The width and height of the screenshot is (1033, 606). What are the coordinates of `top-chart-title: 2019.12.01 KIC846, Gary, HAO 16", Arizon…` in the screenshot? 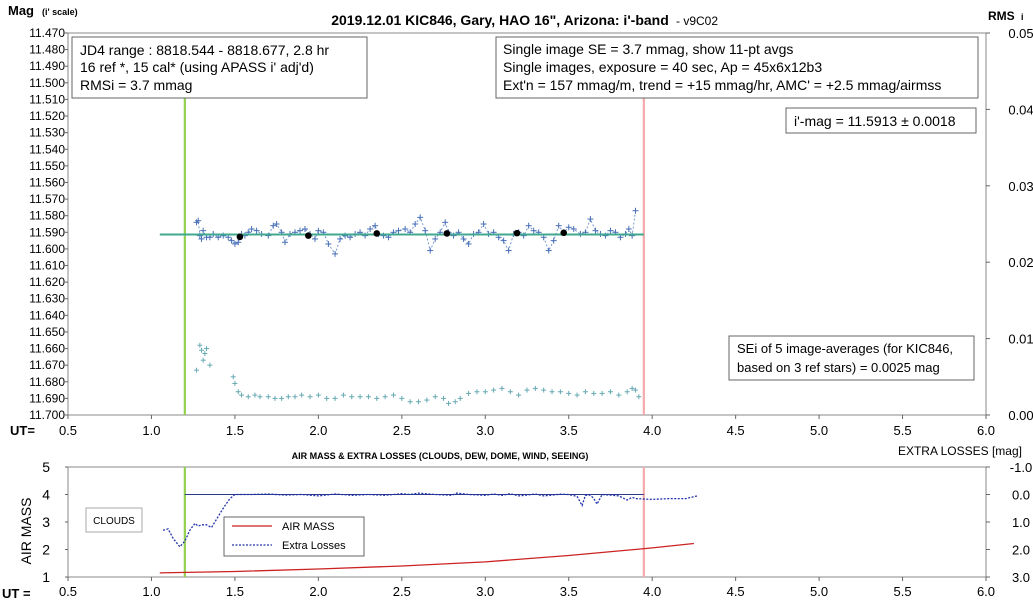 It's located at (500, 20).